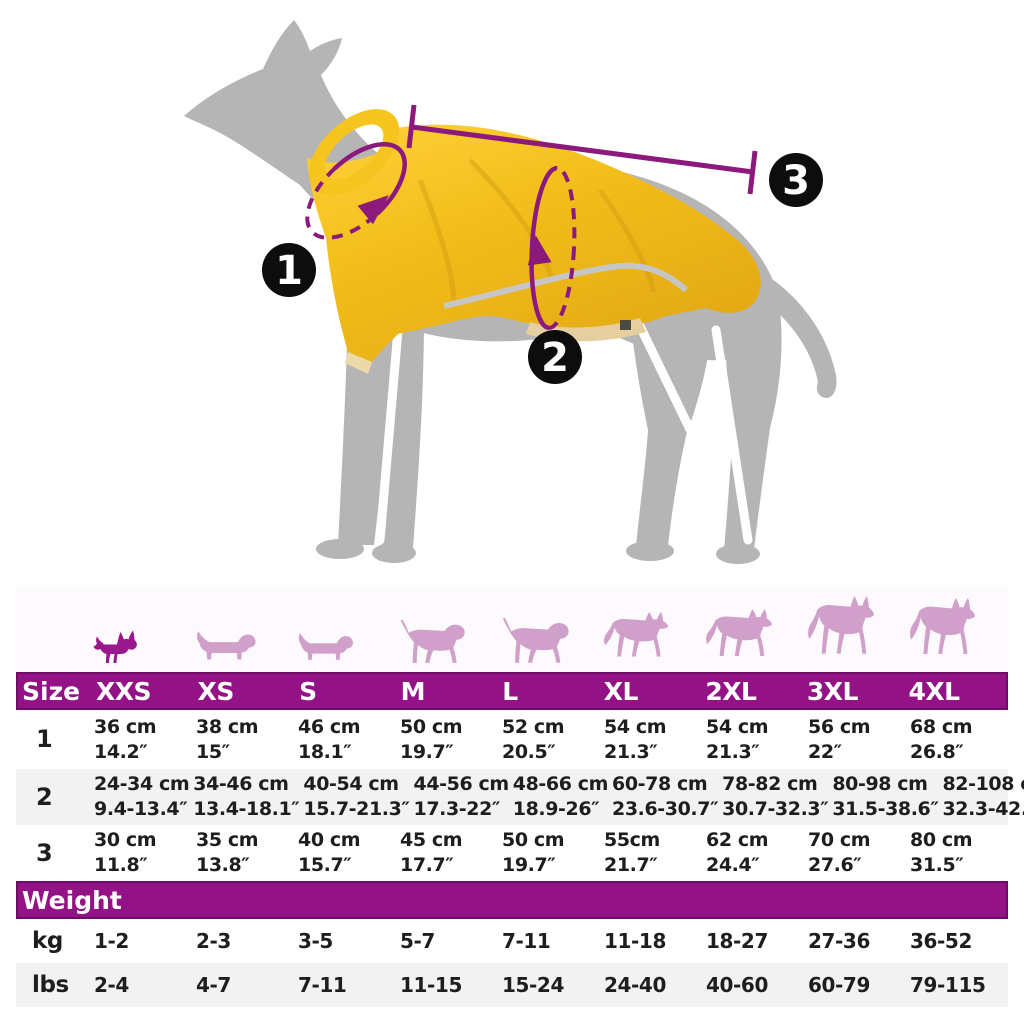 The width and height of the screenshot is (1024, 1024). Describe the element at coordinates (427, 865) in the screenshot. I see `in-value: 17.7″` at that location.